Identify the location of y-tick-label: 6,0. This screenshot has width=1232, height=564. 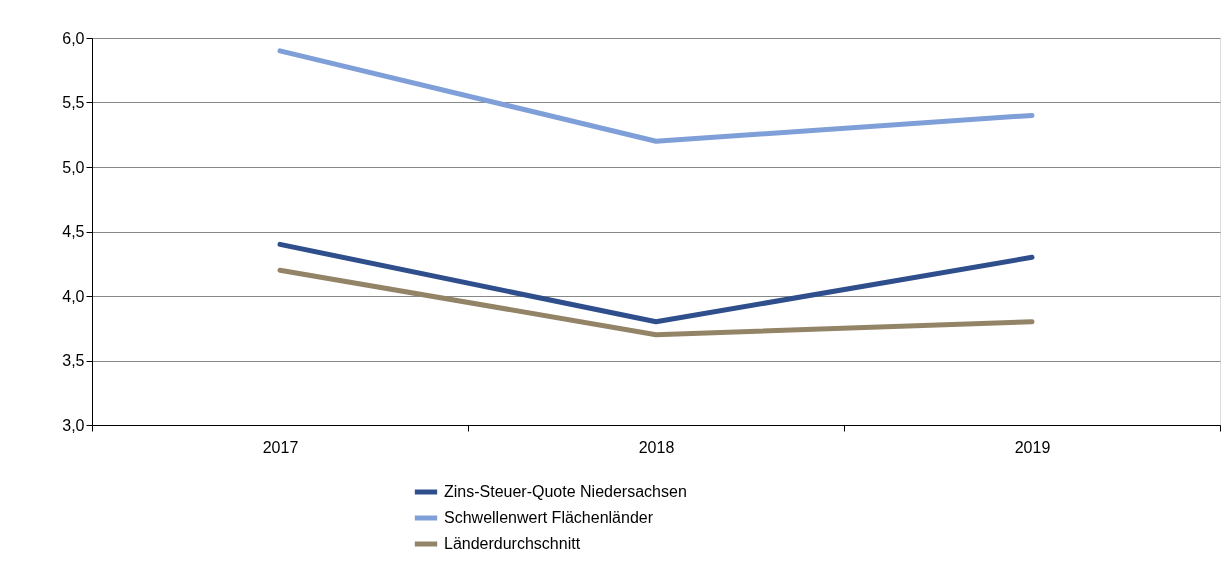
(73, 38).